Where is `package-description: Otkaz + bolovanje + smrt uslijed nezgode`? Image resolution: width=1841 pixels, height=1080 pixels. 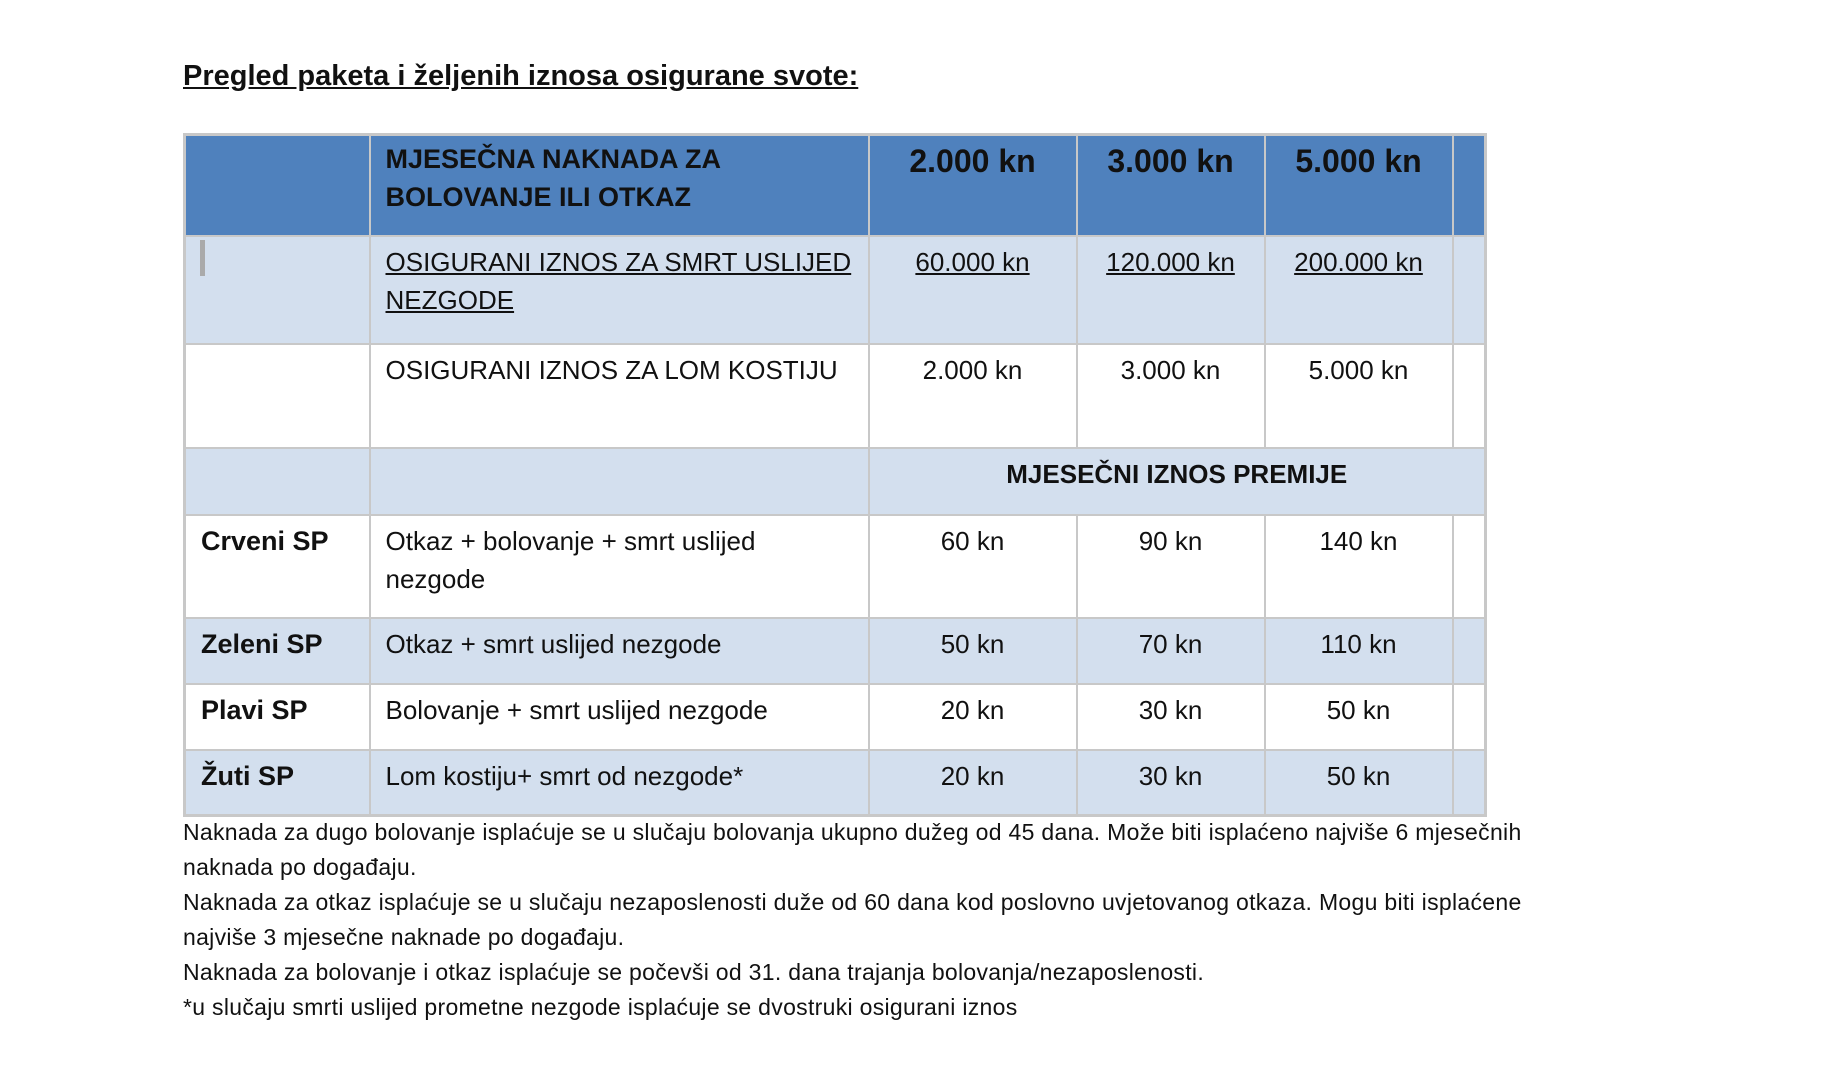 package-description: Otkaz + bolovanje + smrt uslijed nezgode is located at coordinates (619, 566).